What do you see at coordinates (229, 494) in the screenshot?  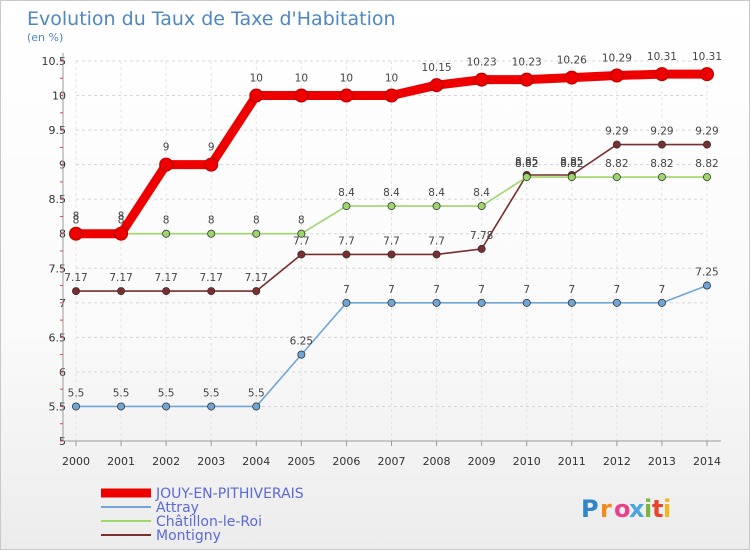 I see `legend-label: JOUY-EN-PITHIVERAIS` at bounding box center [229, 494].